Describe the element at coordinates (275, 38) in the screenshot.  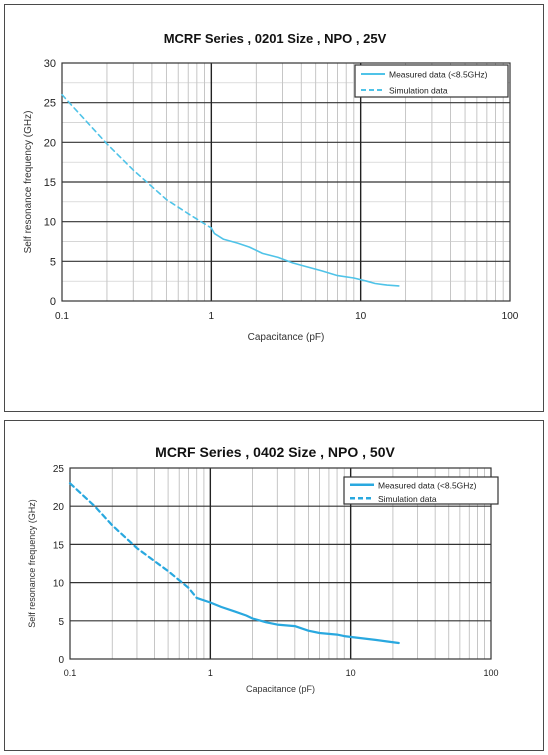
I see `chart-title: MCRF Series , 0201 Size , NPO , 25V` at that location.